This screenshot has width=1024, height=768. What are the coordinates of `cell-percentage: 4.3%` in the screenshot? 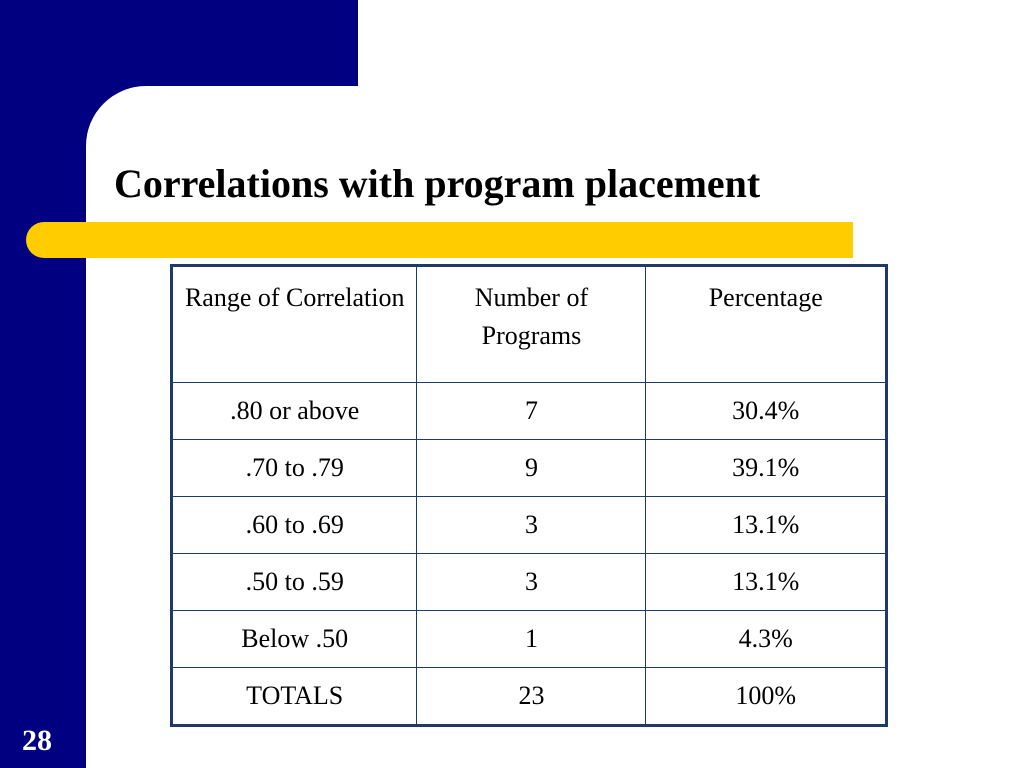 It's located at (766, 639).